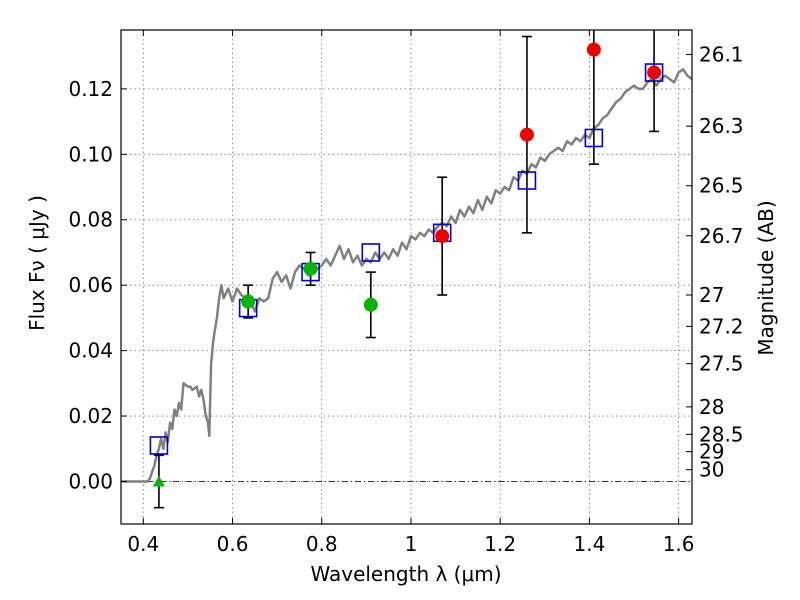  What do you see at coordinates (679, 544) in the screenshot?
I see `x-tick-label: 1.6` at bounding box center [679, 544].